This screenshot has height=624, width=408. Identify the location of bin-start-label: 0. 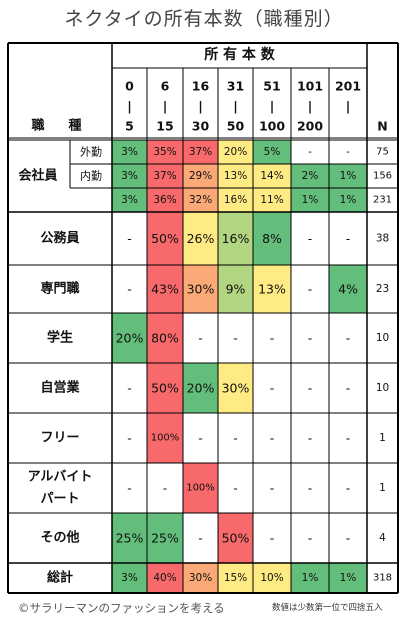
(129, 86).